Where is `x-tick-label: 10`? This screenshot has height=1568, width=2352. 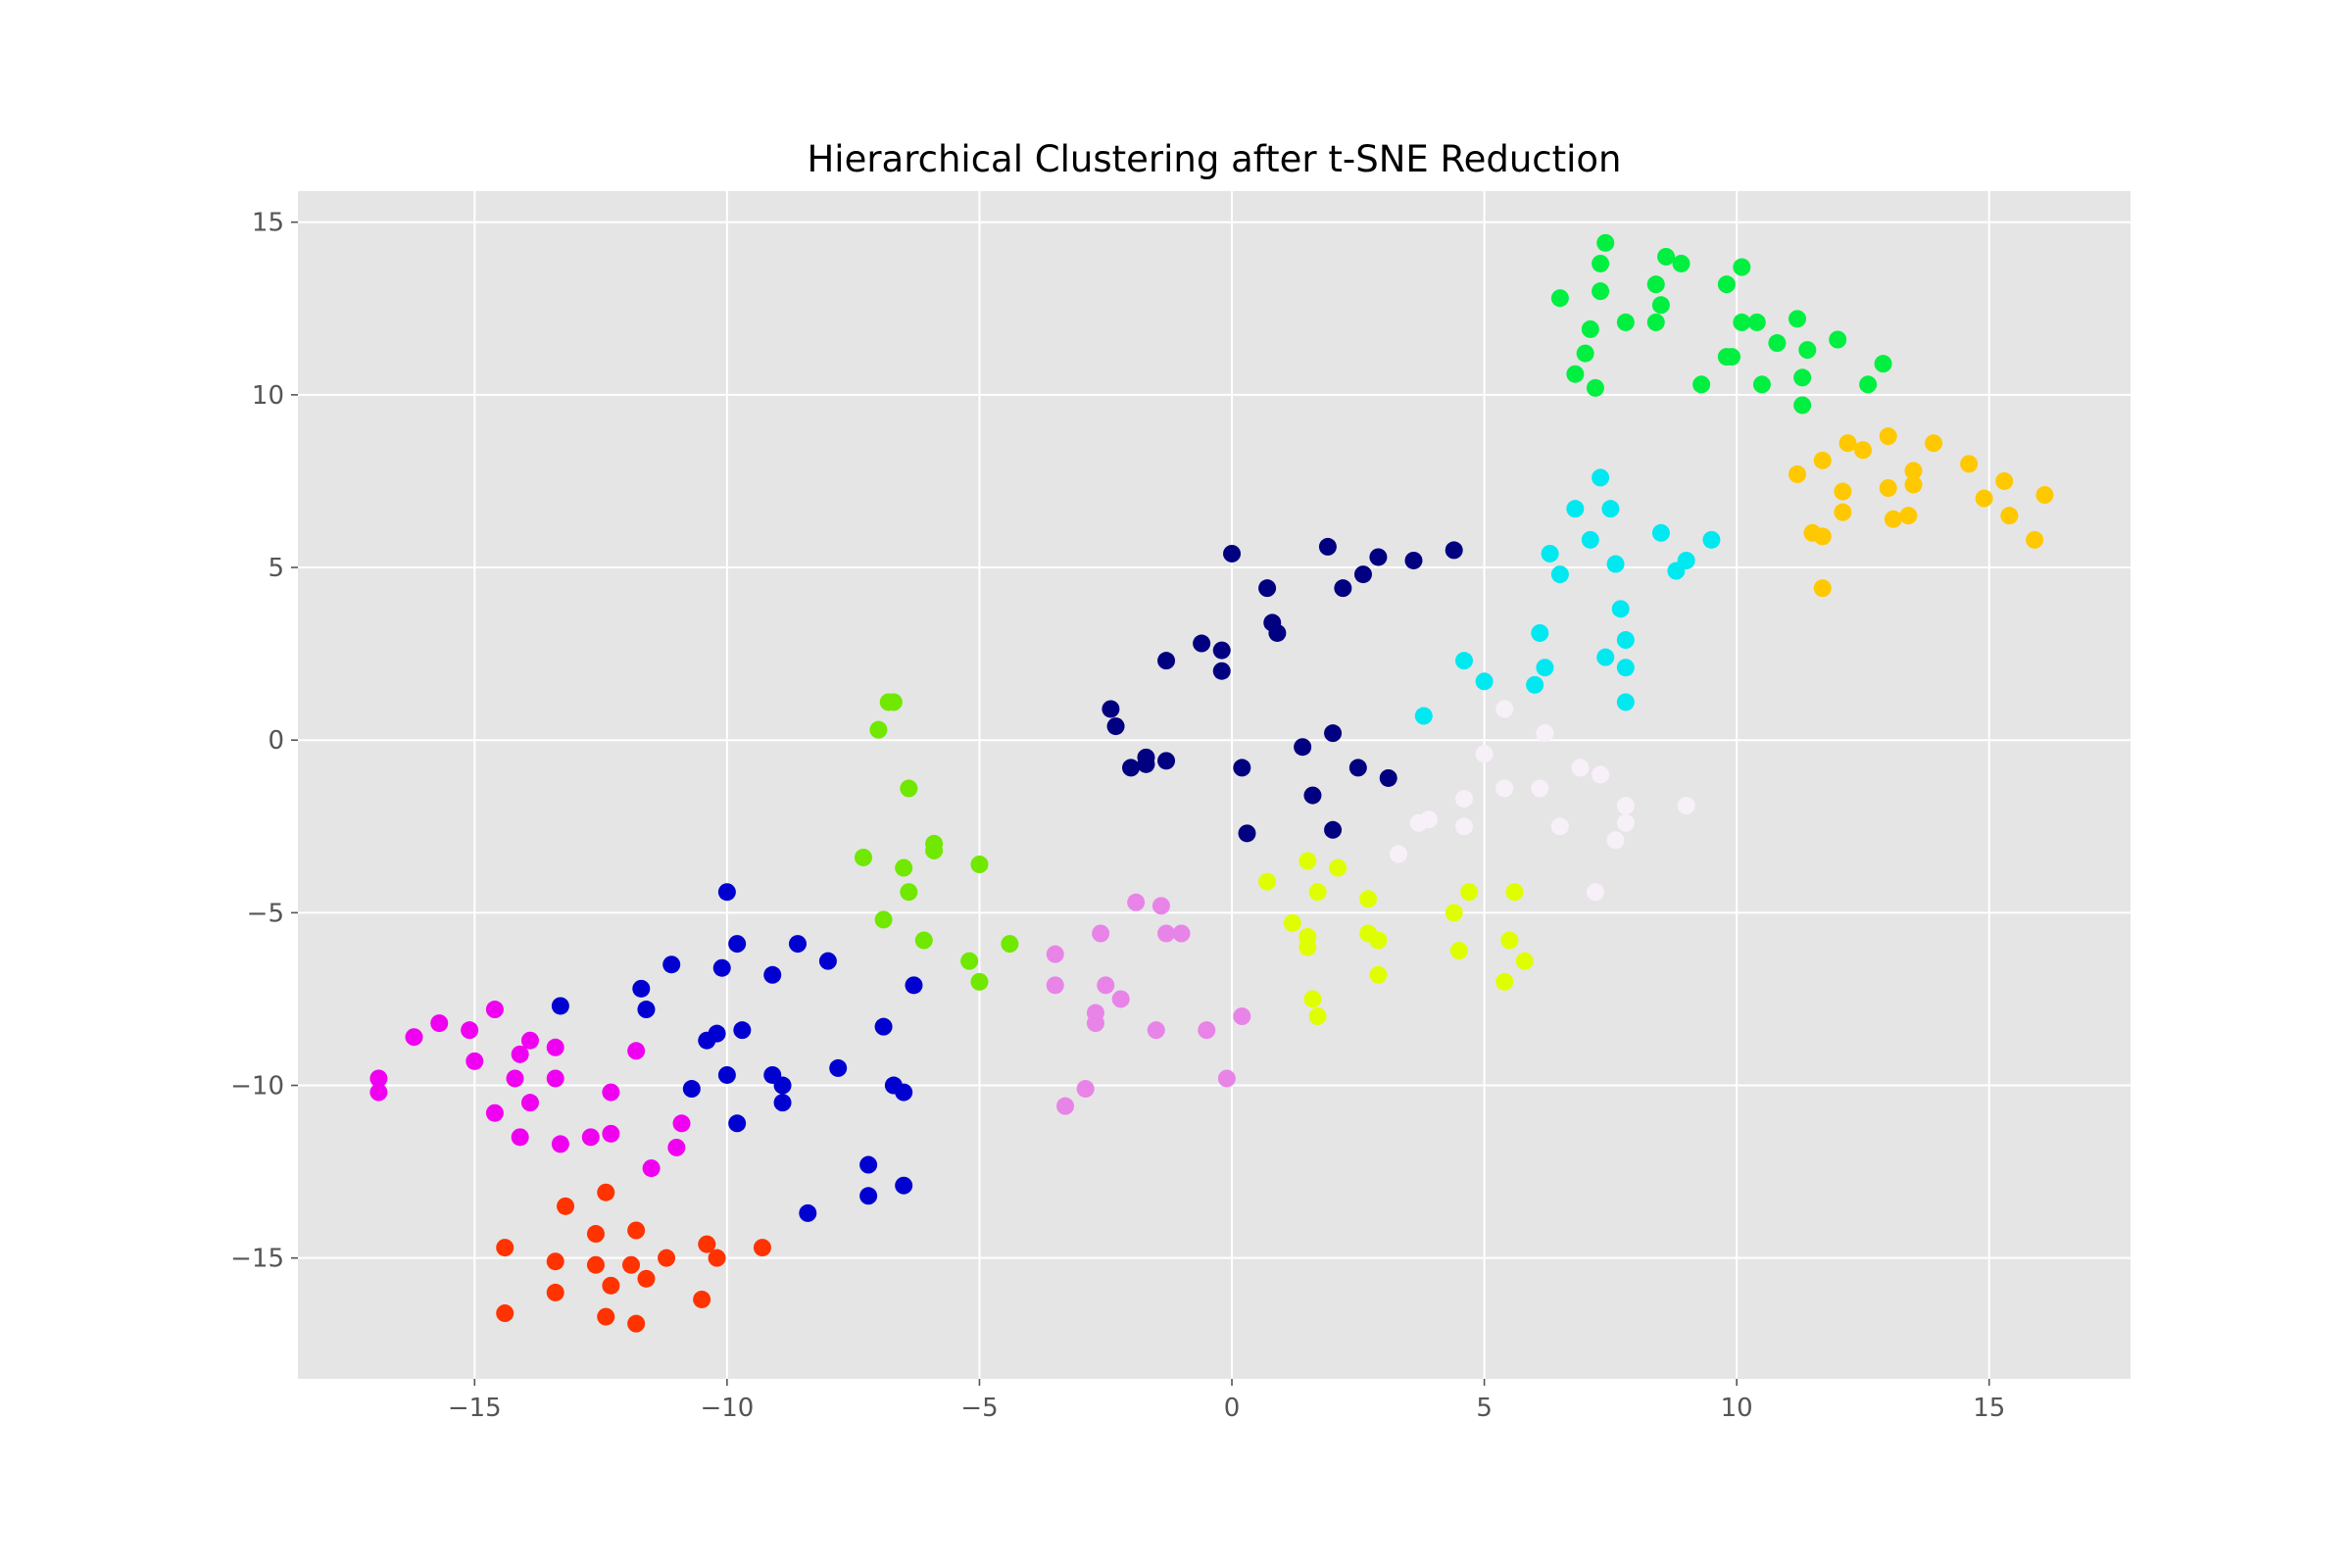 x-tick-label: 10 is located at coordinates (1737, 1408).